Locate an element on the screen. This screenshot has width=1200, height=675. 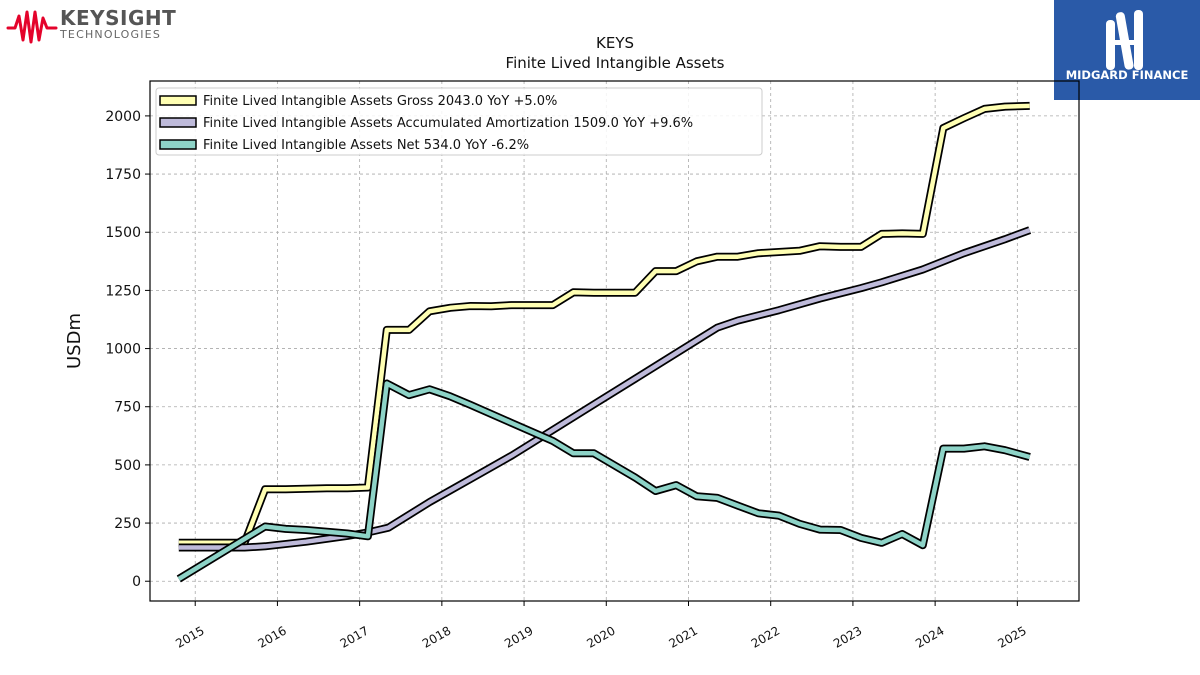
y-tick-label: 0 is located at coordinates (136, 582).